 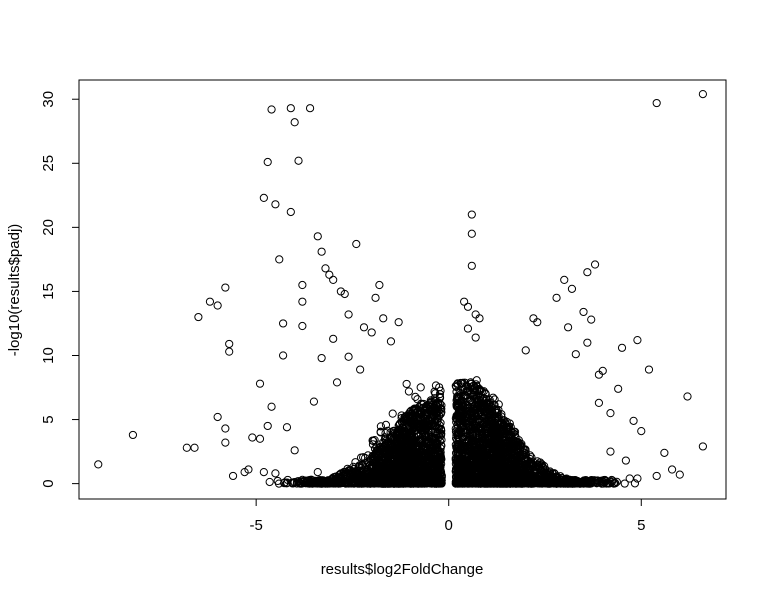 What do you see at coordinates (48, 355) in the screenshot?
I see `y-tick-label: 10` at bounding box center [48, 355].